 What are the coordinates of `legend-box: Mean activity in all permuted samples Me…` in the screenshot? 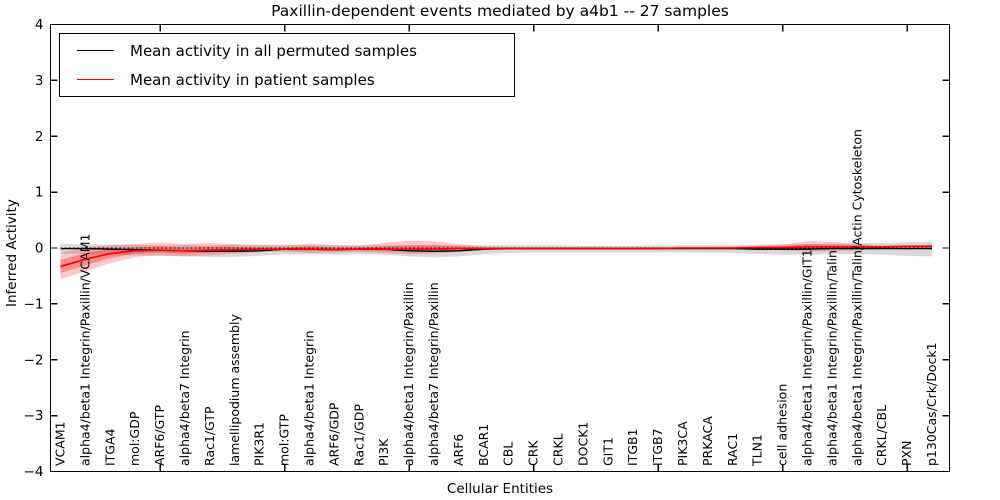 It's located at (287, 65).